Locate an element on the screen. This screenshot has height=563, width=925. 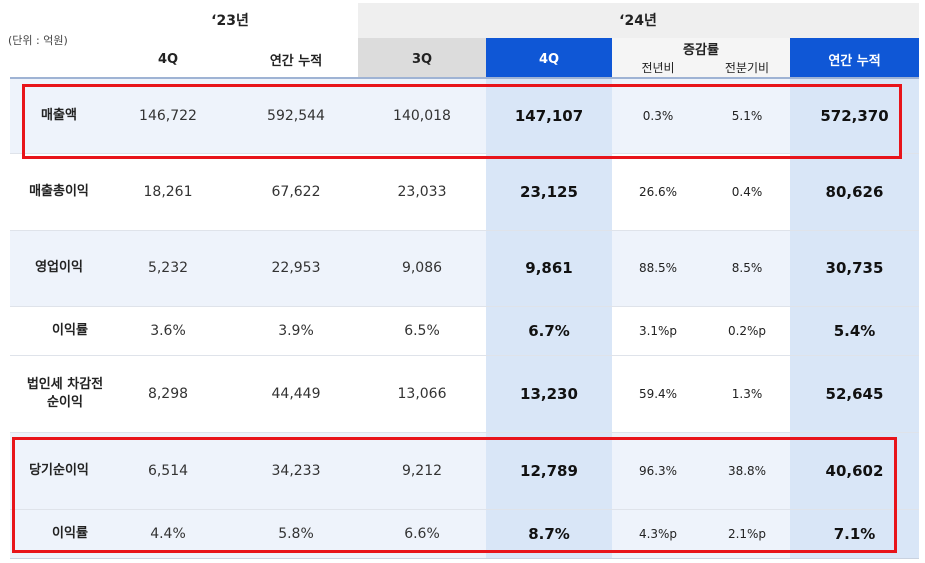
year-2024-label: ‘24년 is located at coordinates (638, 21).